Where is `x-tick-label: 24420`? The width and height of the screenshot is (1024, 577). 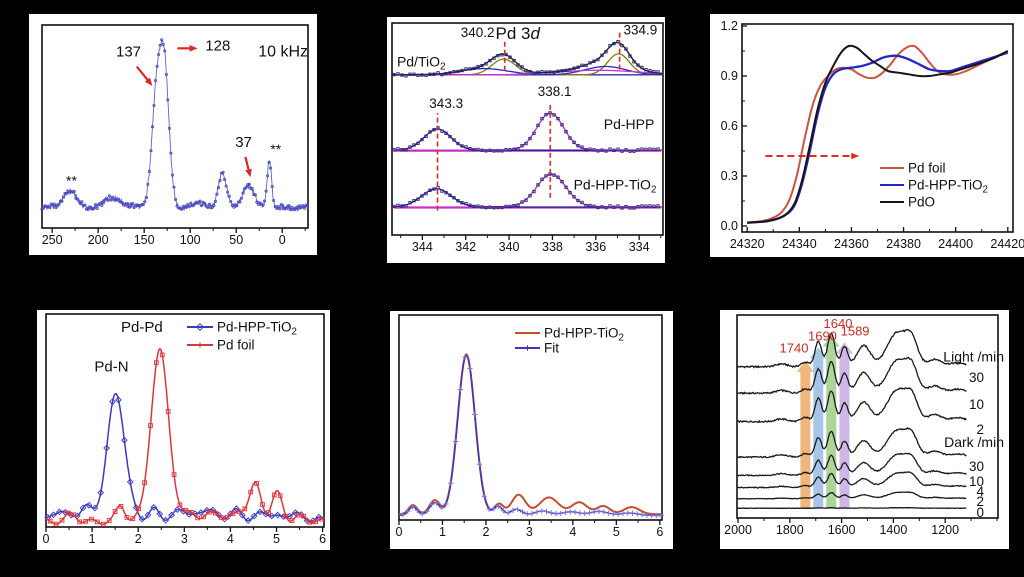
x-tick-label: 24420 is located at coordinates (1007, 244).